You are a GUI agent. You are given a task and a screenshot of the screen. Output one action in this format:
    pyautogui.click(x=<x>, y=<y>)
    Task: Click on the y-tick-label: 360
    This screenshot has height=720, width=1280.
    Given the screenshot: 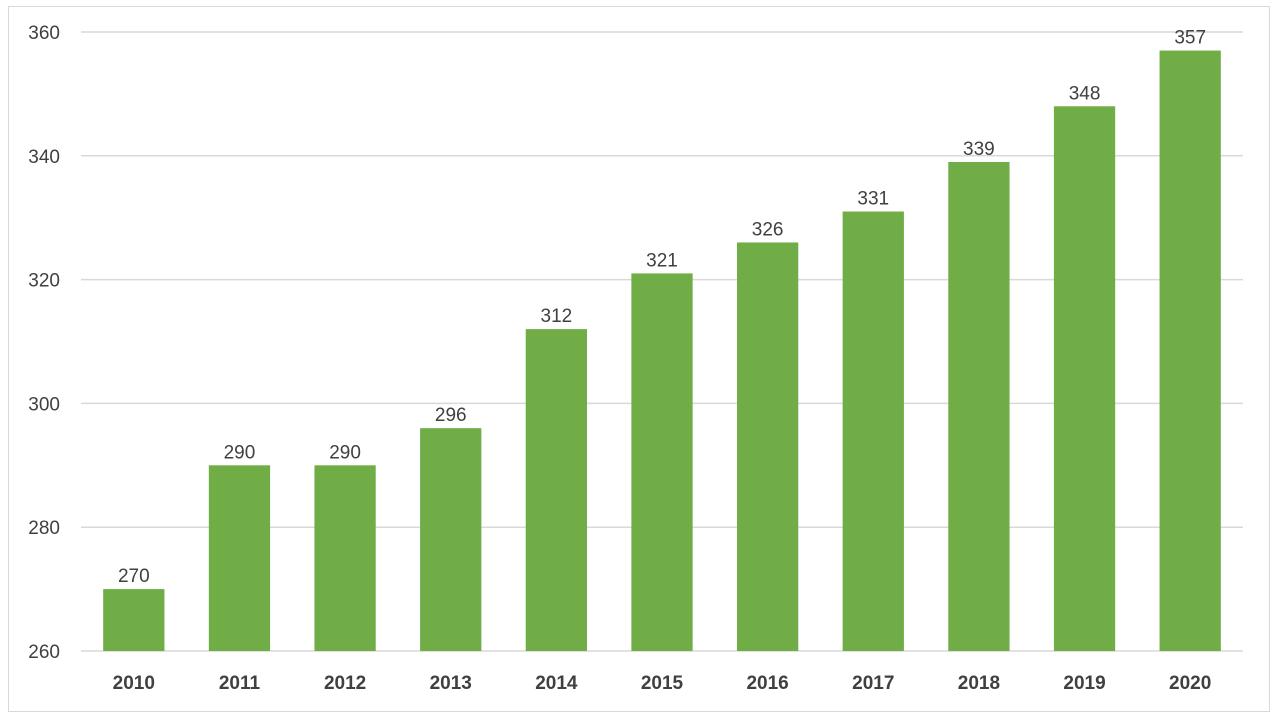 What is the action you would take?
    pyautogui.click(x=44, y=33)
    